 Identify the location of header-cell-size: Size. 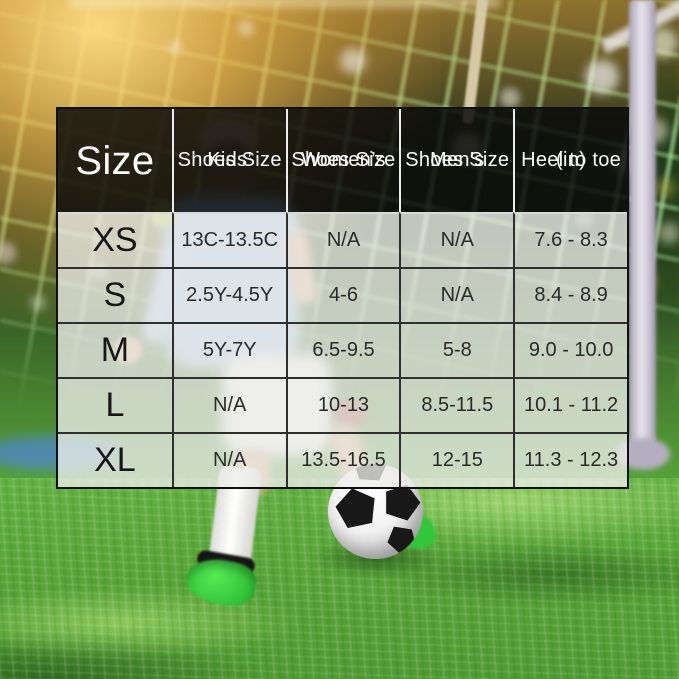
(115, 160).